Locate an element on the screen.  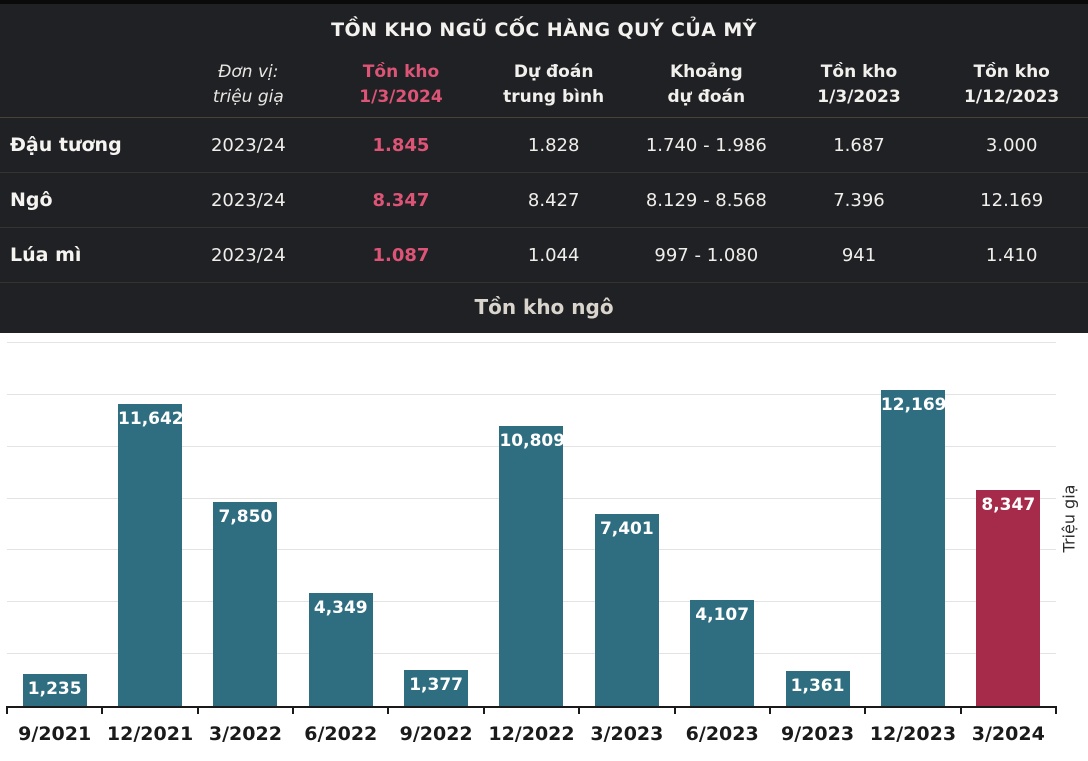
bar-slot: 4,349 is located at coordinates (340, 525).